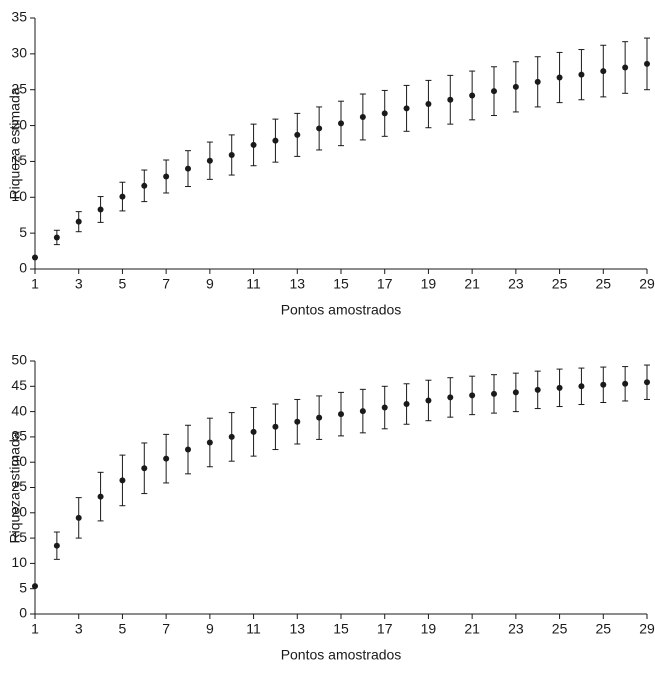 Image resolution: width=655 pixels, height=674 pixels. What do you see at coordinates (19, 360) in the screenshot?
I see `y-tick-label: 50` at bounding box center [19, 360].